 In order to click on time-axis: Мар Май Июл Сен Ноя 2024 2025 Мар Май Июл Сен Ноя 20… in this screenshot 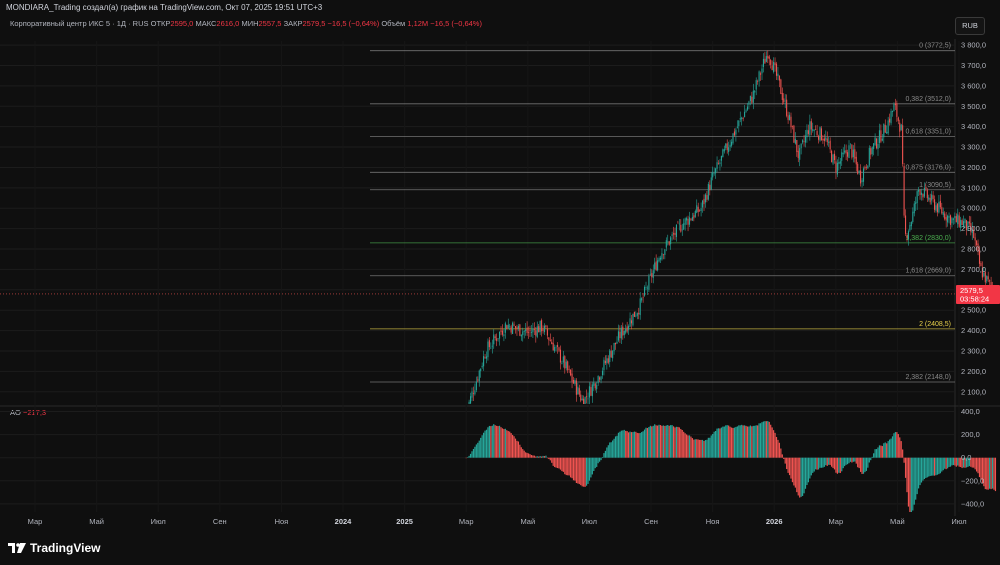, I will do `click(514, 521)`.